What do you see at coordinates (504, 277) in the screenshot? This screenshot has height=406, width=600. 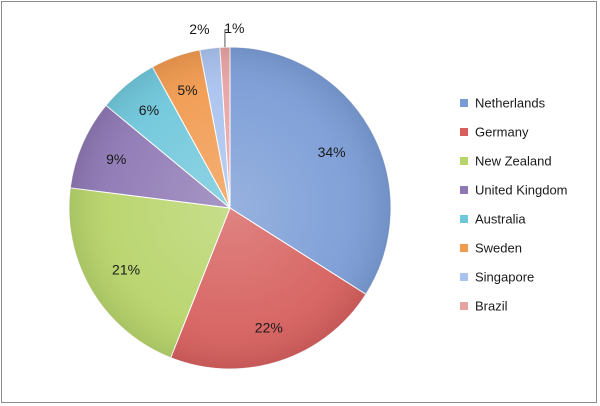 I see `legend-label-singapore: Singapore` at bounding box center [504, 277].